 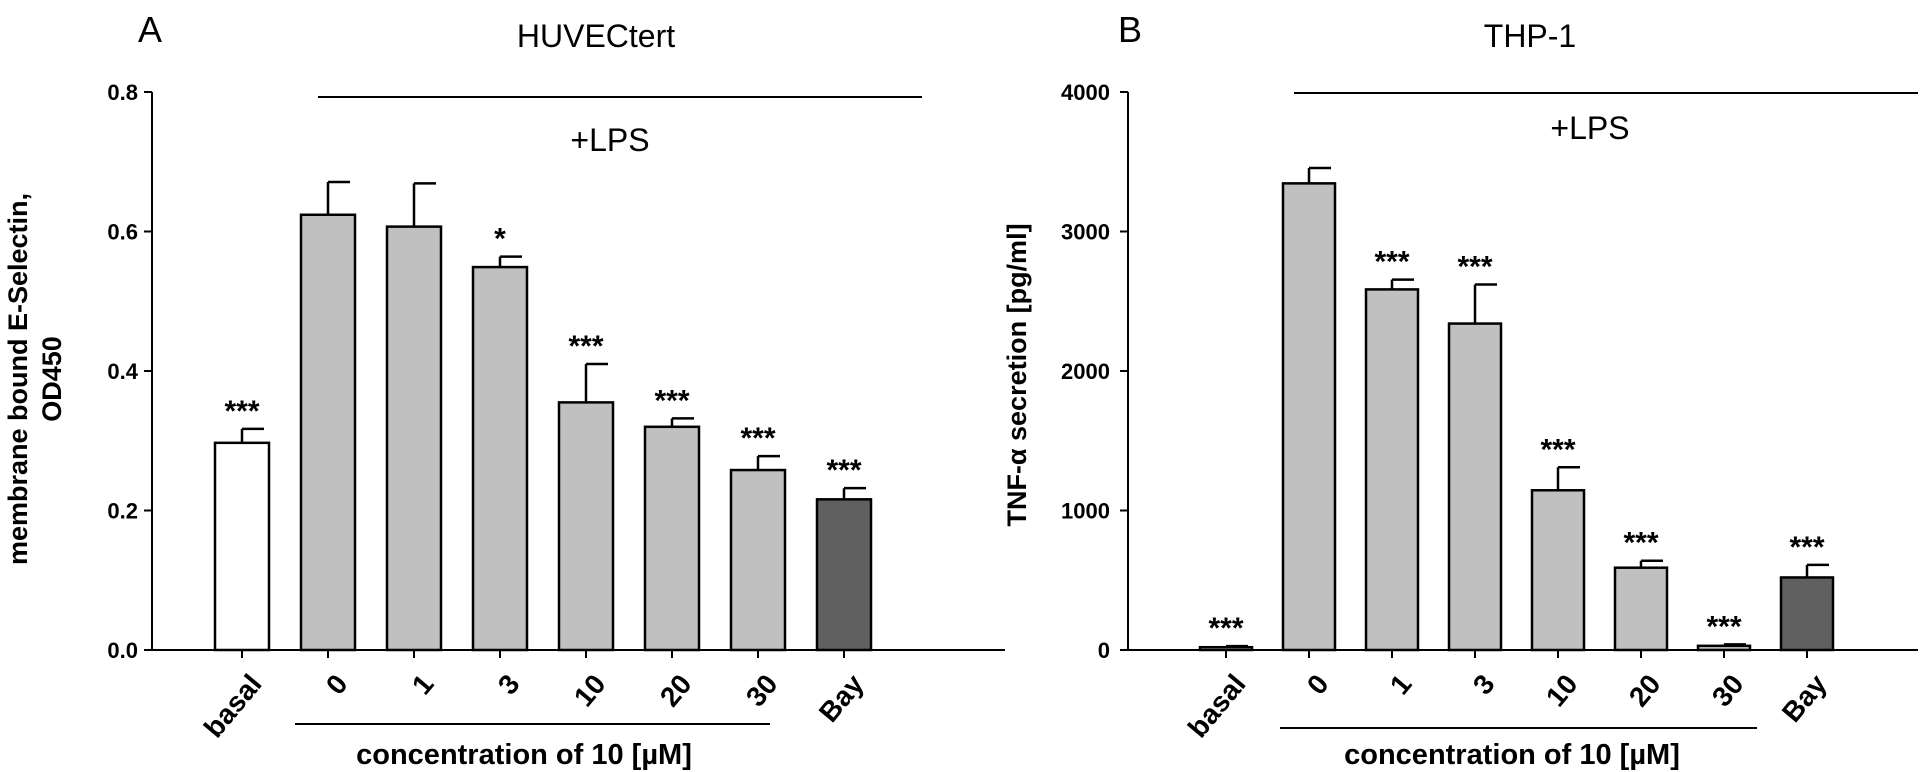 I want to click on category-label-a-0: basal, so click(x=233, y=706).